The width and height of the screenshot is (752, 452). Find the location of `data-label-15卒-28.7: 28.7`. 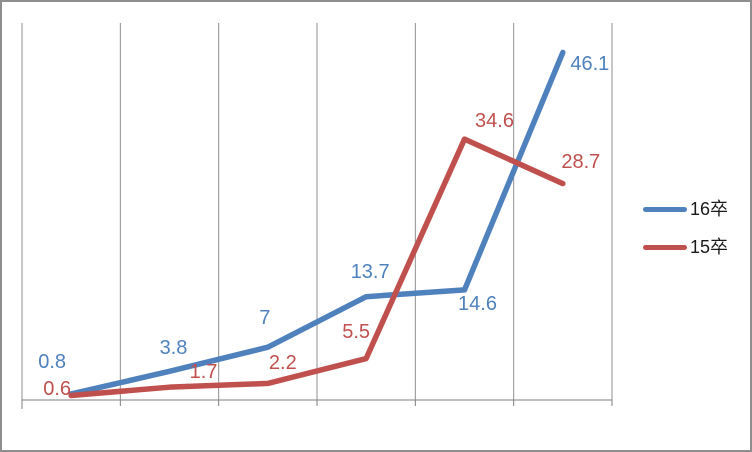

data-label-15卒-28.7: 28.7 is located at coordinates (581, 161).